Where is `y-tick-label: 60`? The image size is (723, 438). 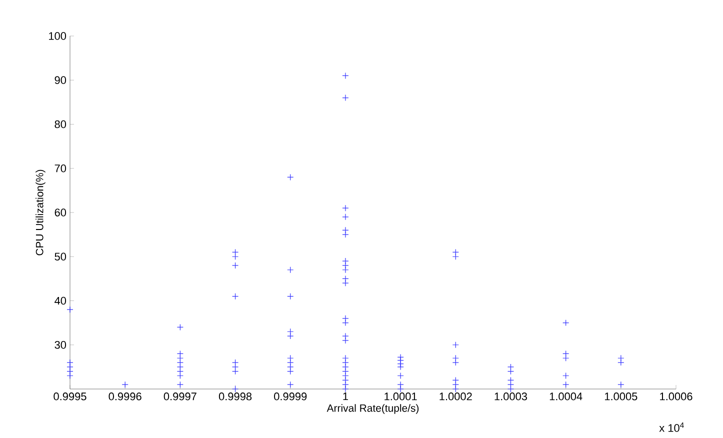
y-tick-label: 60 is located at coordinates (60, 212).